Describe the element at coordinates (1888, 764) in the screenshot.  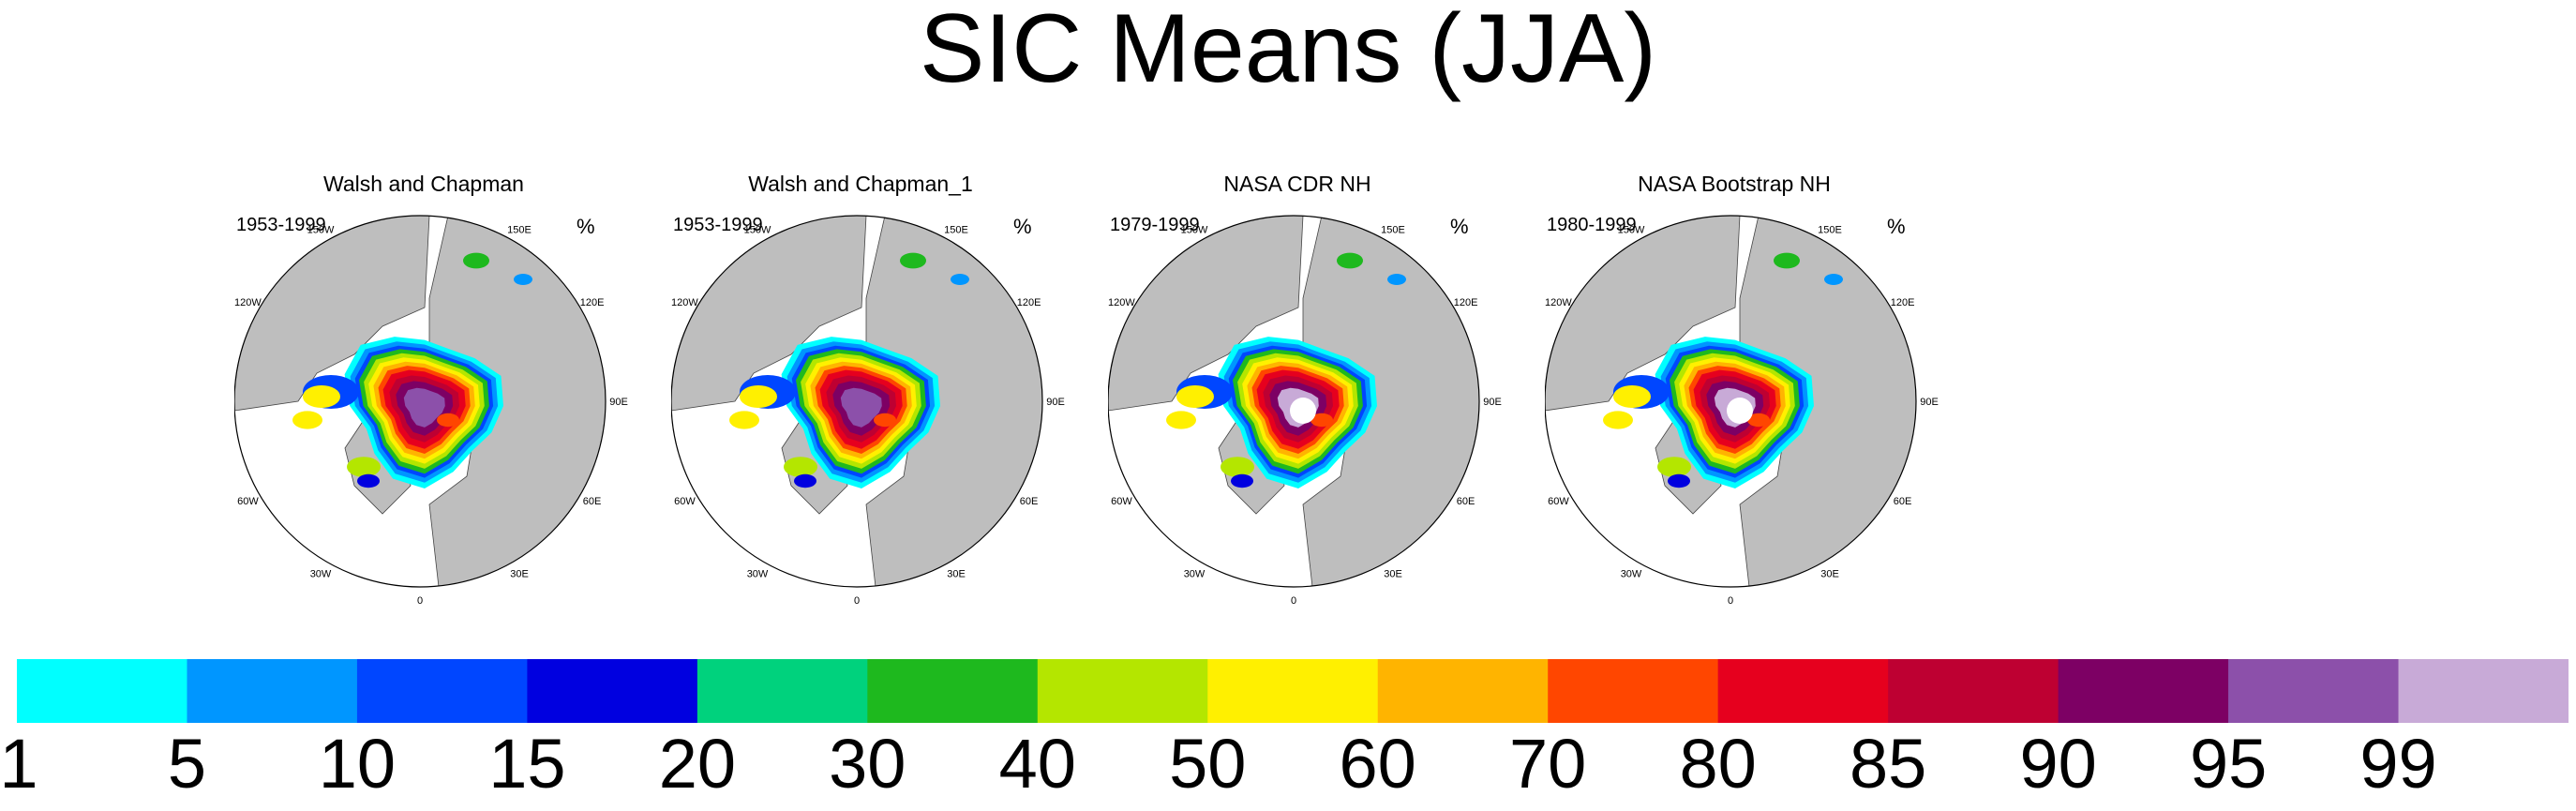
I see `colorbar-tick-label: 85` at that location.